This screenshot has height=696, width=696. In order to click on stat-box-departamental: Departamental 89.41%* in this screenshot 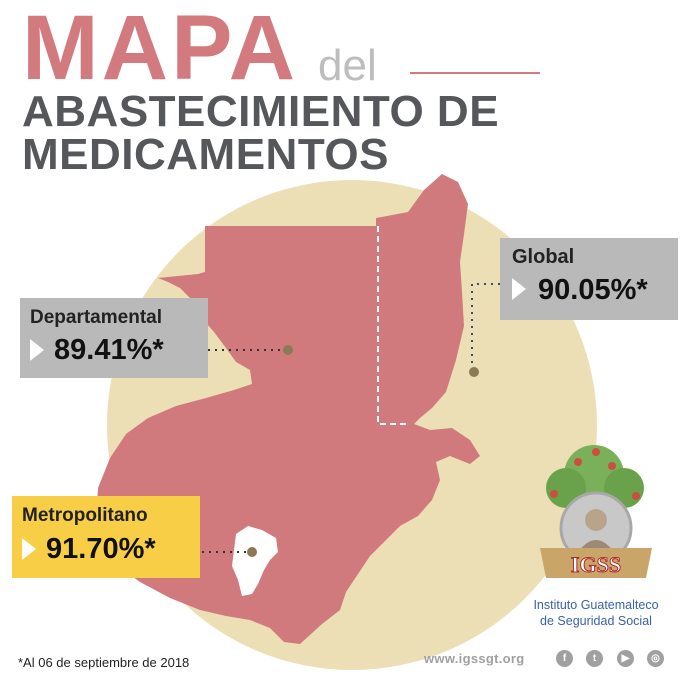, I will do `click(114, 338)`.